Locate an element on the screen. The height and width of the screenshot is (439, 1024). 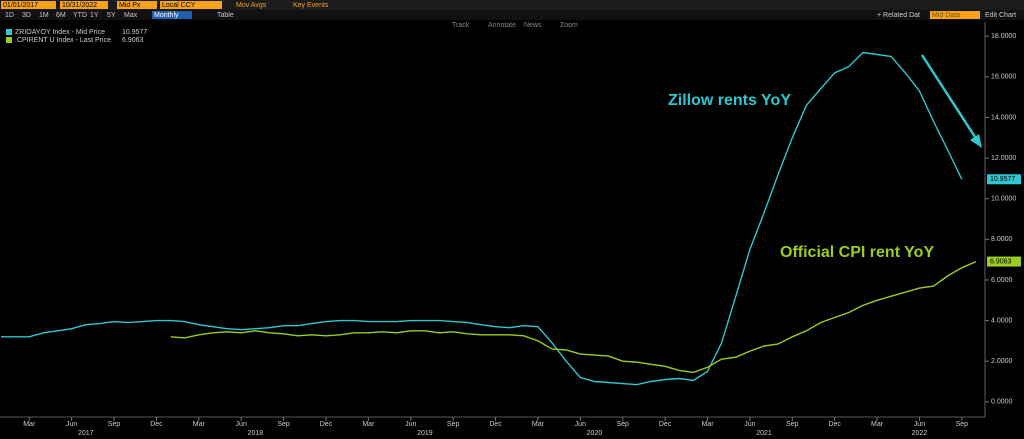
start-field is located at coordinates (28, 5).